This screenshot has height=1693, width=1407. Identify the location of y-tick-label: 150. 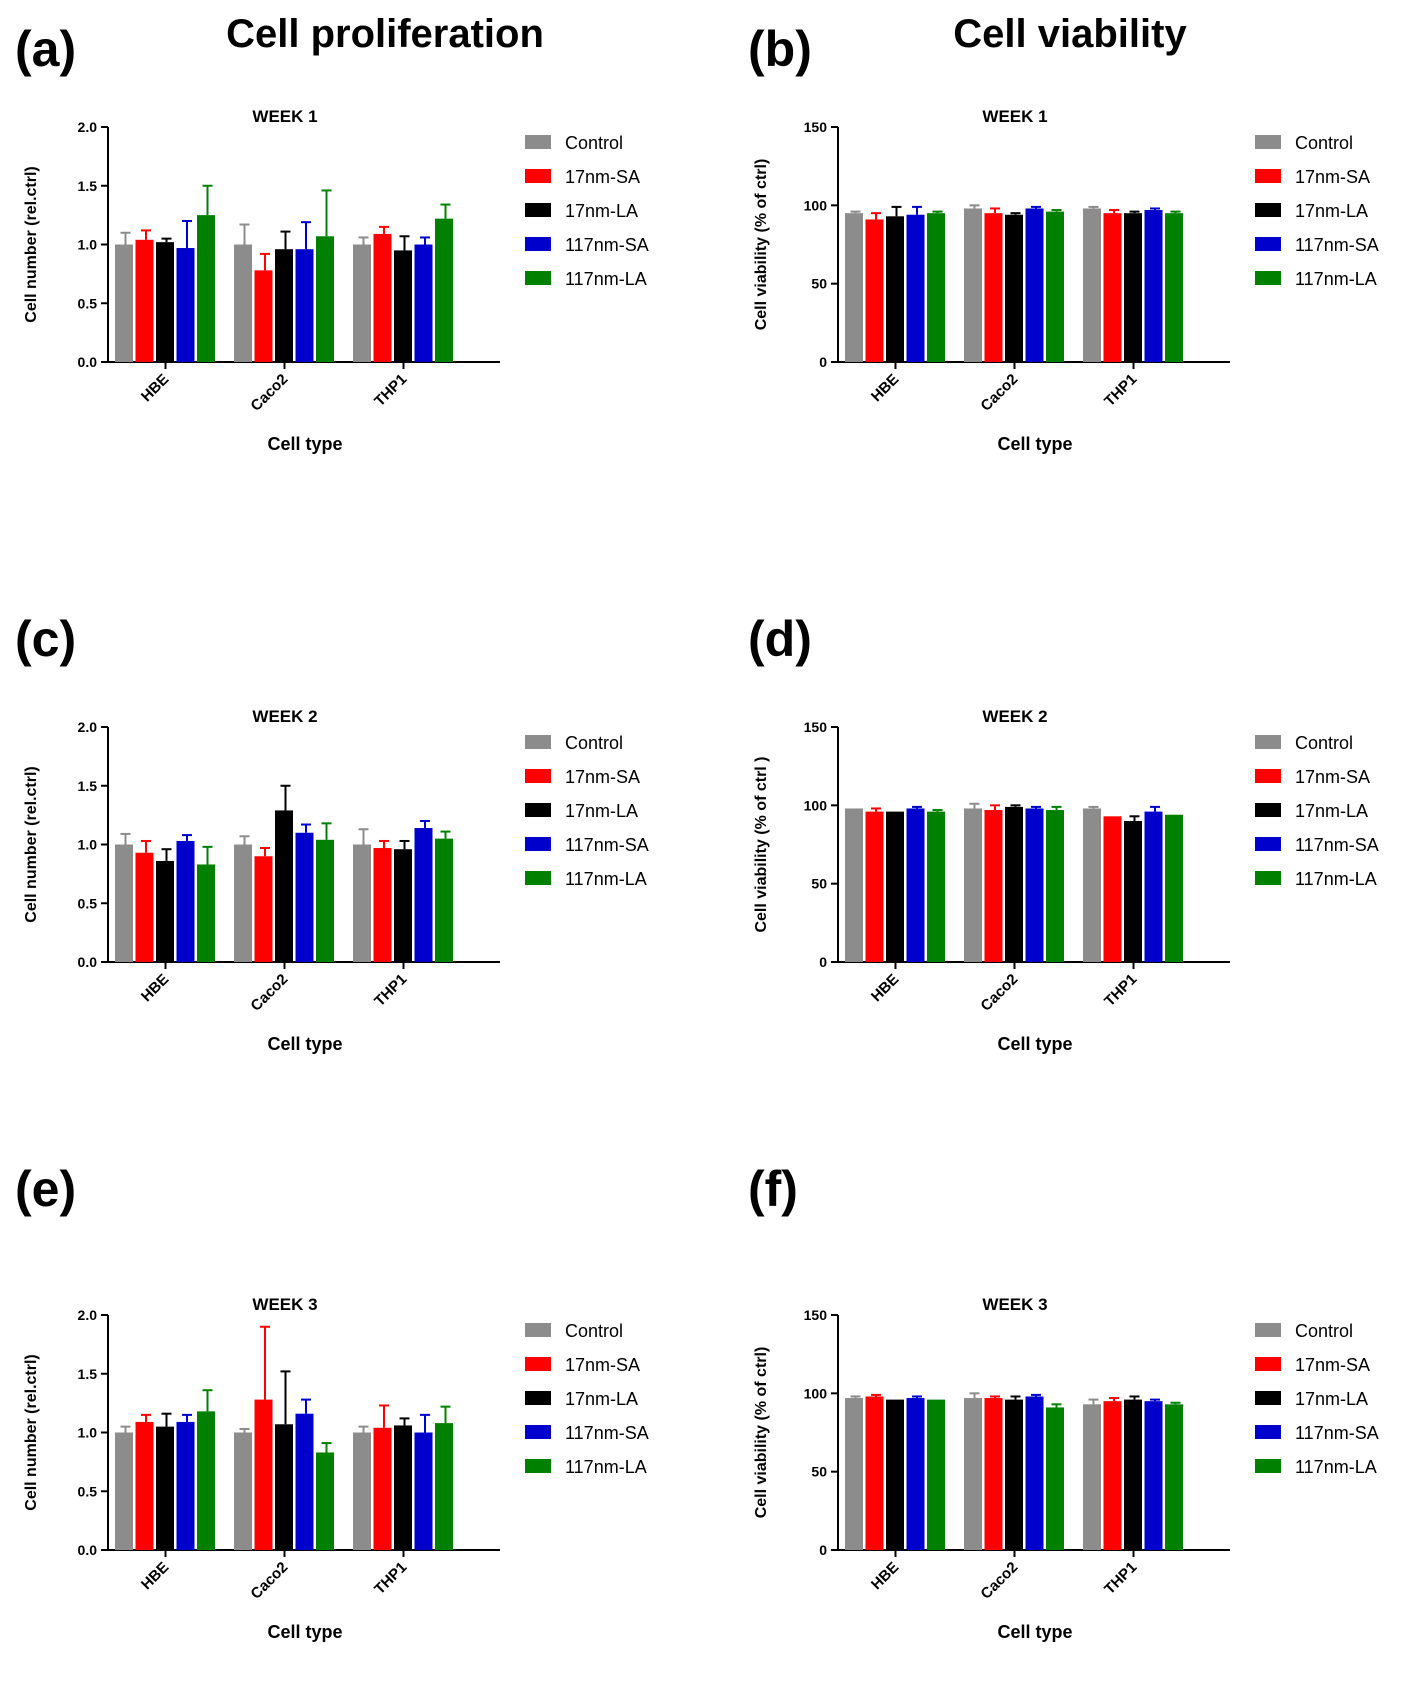
(816, 727).